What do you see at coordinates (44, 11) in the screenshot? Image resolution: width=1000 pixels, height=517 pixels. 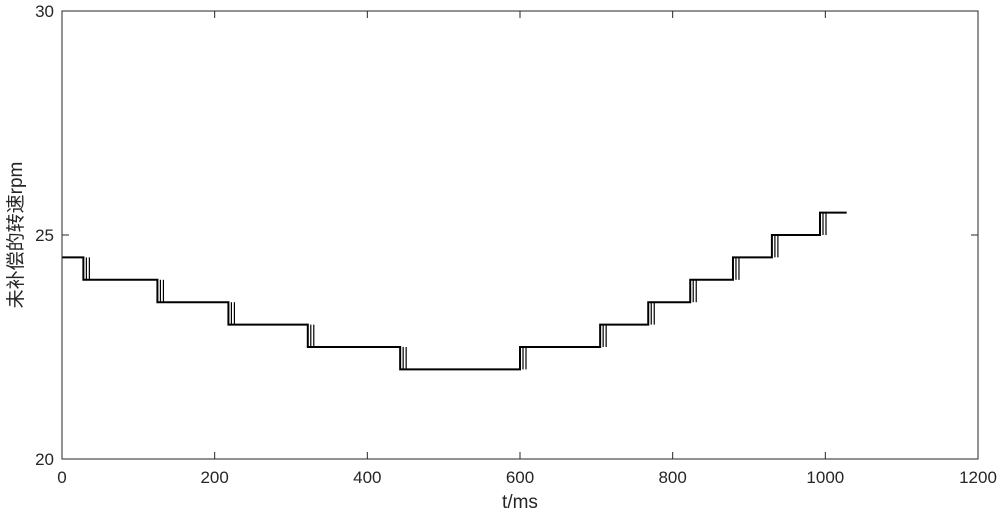 I see `y-tick-label: 30` at bounding box center [44, 11].